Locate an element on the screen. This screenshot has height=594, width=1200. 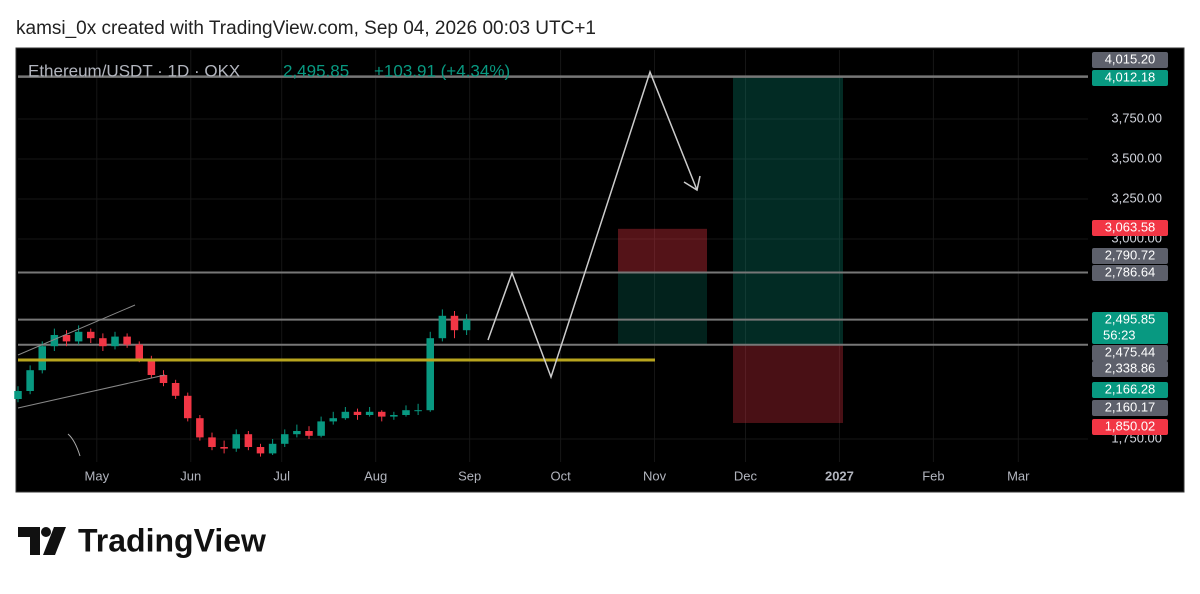
price-tag-label: 1,850.02 is located at coordinates (1130, 425).